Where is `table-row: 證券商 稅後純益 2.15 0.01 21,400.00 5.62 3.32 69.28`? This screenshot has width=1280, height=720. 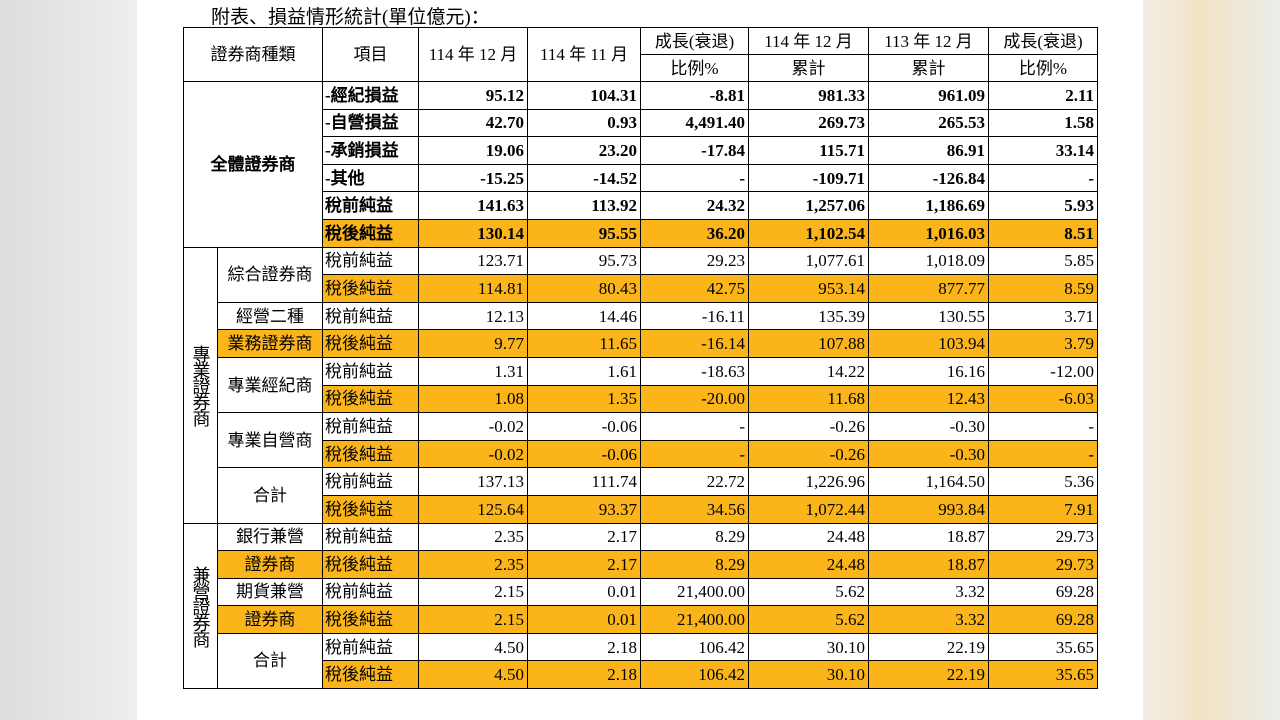 table-row: 證券商 稅後純益 2.15 0.01 21,400.00 5.62 3.32 69.28 is located at coordinates (641, 619).